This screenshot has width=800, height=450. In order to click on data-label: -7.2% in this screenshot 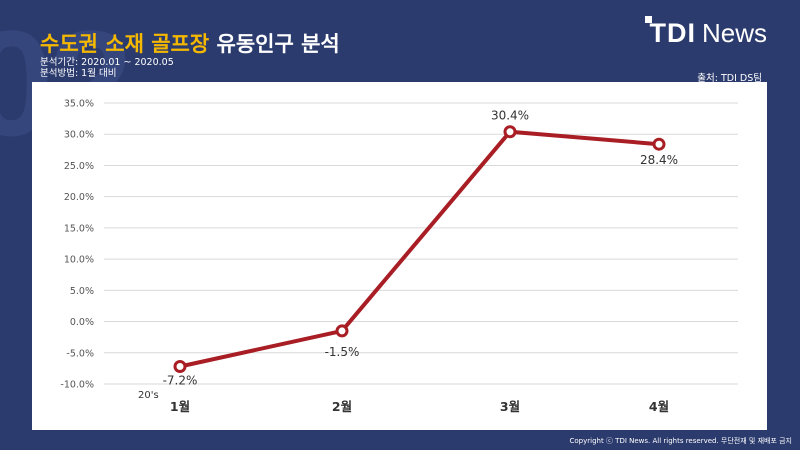, I will do `click(180, 381)`.